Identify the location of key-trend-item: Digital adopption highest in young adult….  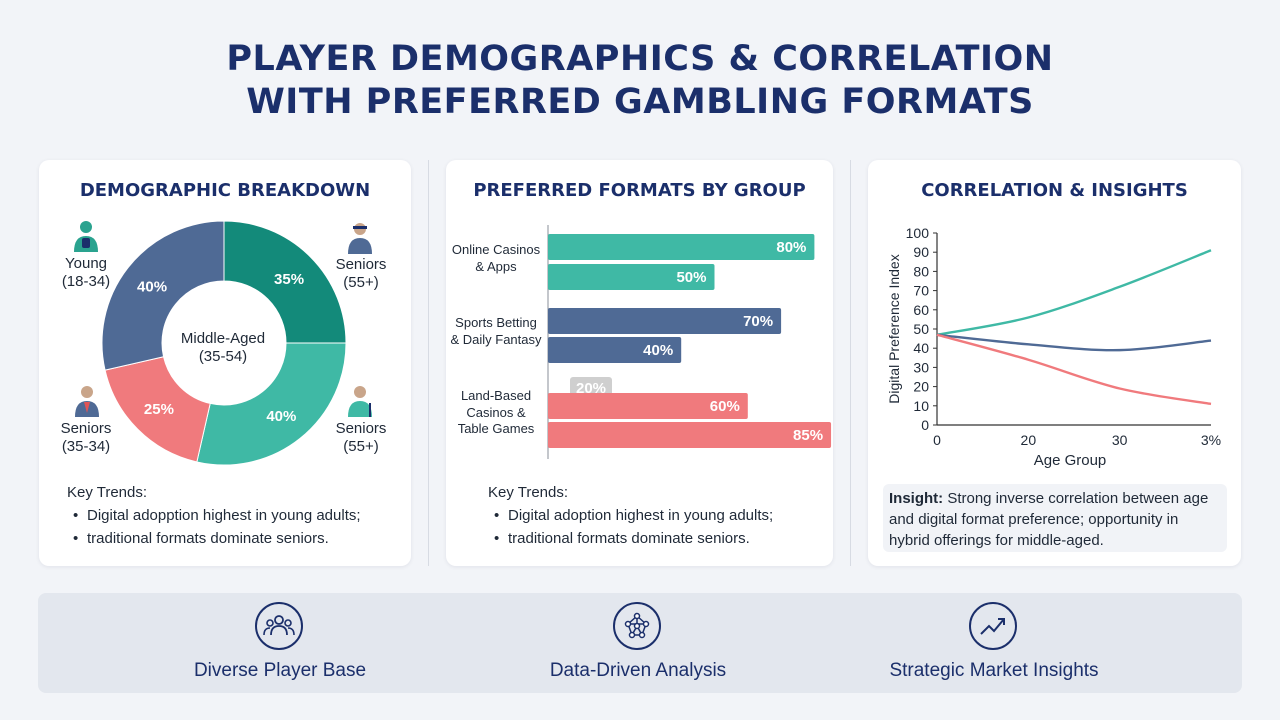
(214, 515).